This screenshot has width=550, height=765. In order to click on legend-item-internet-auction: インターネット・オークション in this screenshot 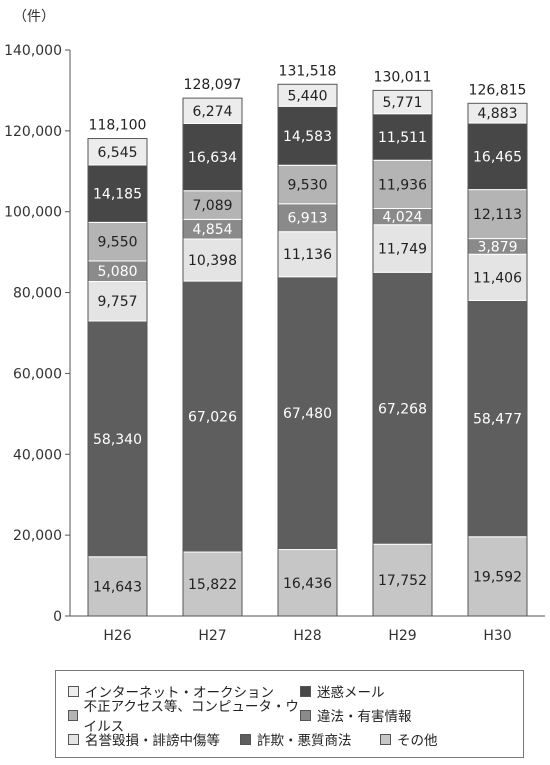, I will do `click(184, 691)`.